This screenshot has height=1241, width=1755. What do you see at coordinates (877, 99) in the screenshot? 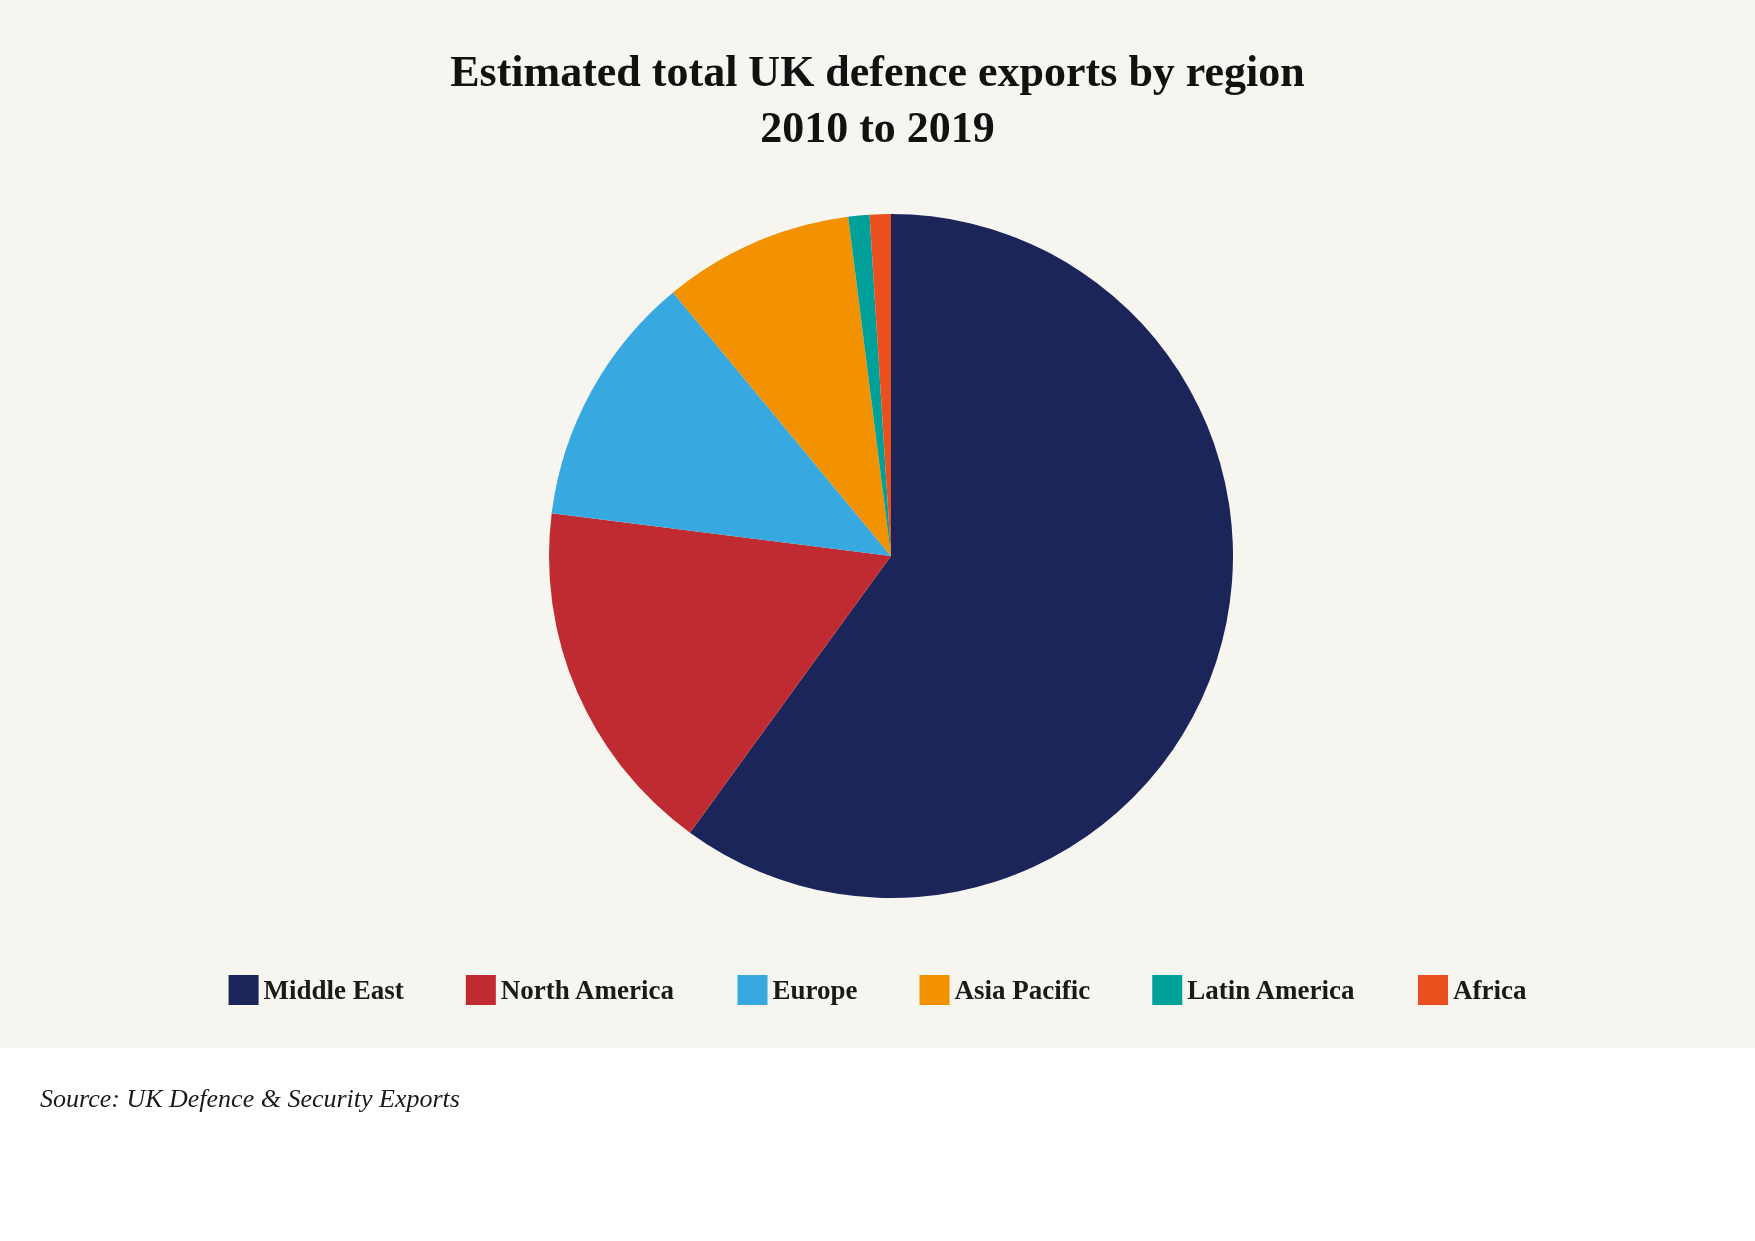
I see `chart-title: Estimated total UK defence exports by region 2010 to 2019` at bounding box center [877, 99].